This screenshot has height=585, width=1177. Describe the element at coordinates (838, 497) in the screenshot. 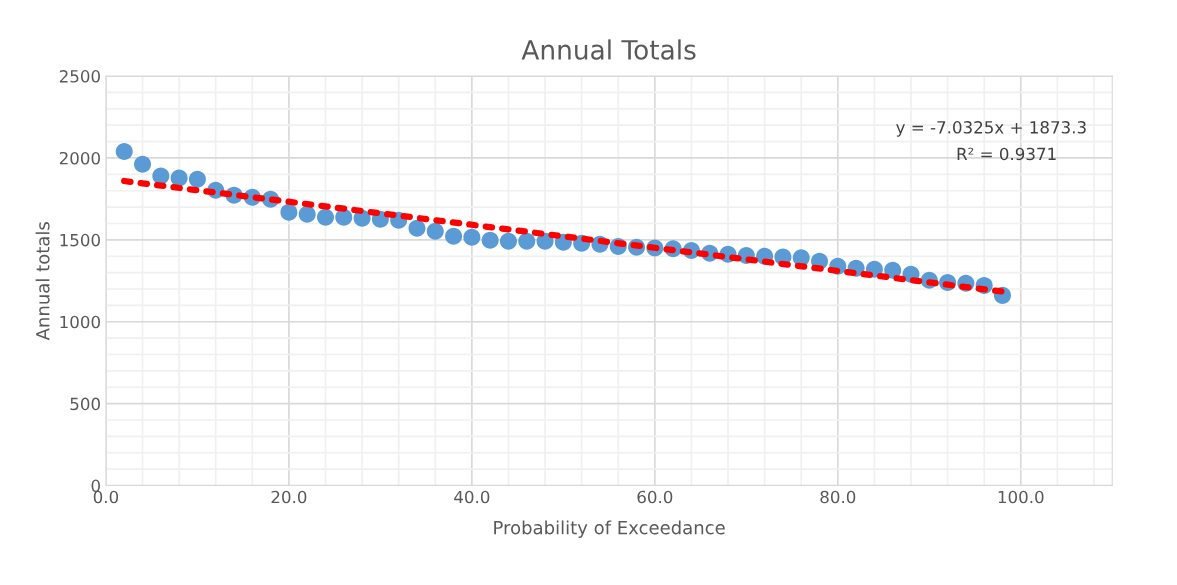

I see `x-tick-label: 80.0` at that location.